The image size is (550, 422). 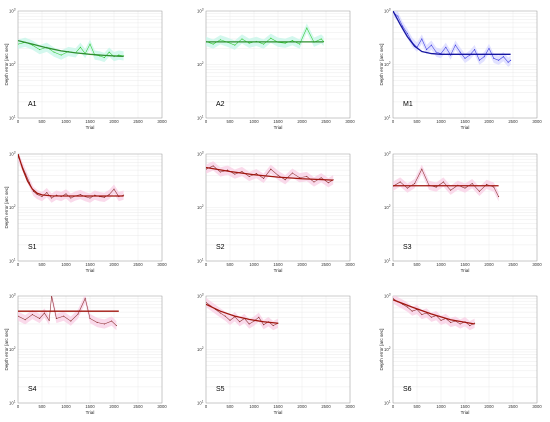 What do you see at coordinates (278, 65) in the screenshot?
I see `grid` at bounding box center [278, 65].